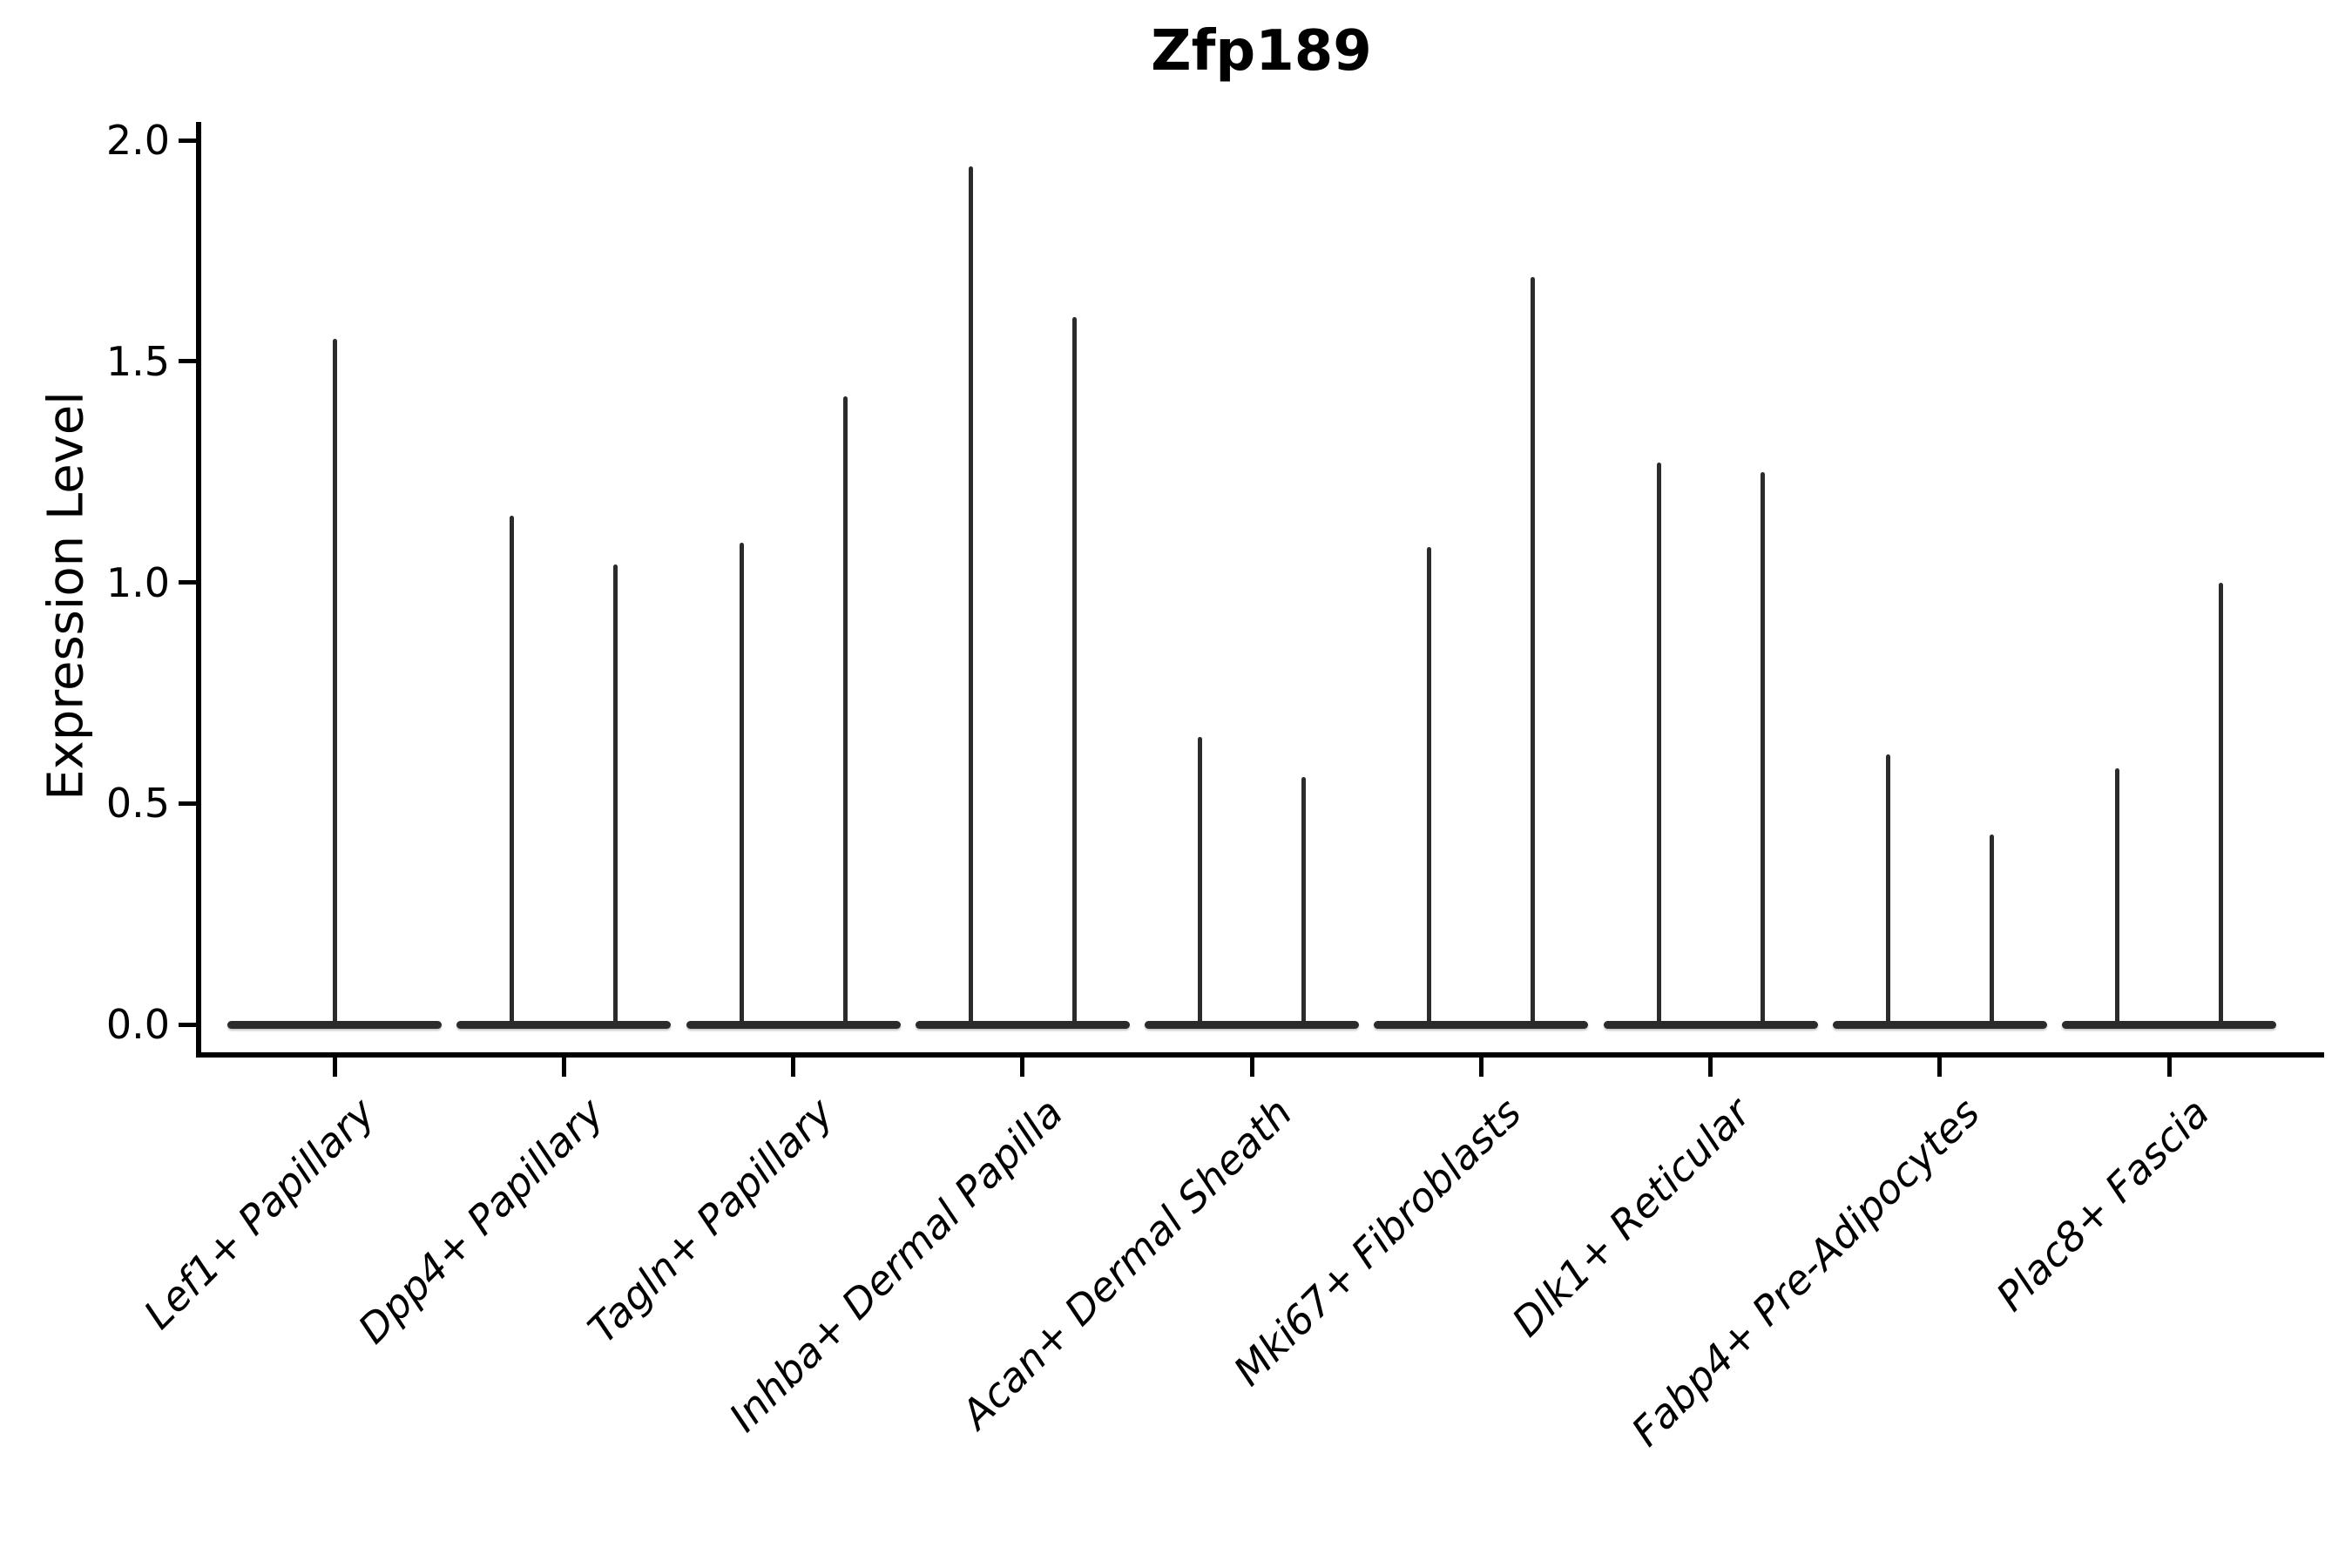 The height and width of the screenshot is (1568, 2352). I want to click on y-tick-label: 1.5, so click(137, 361).